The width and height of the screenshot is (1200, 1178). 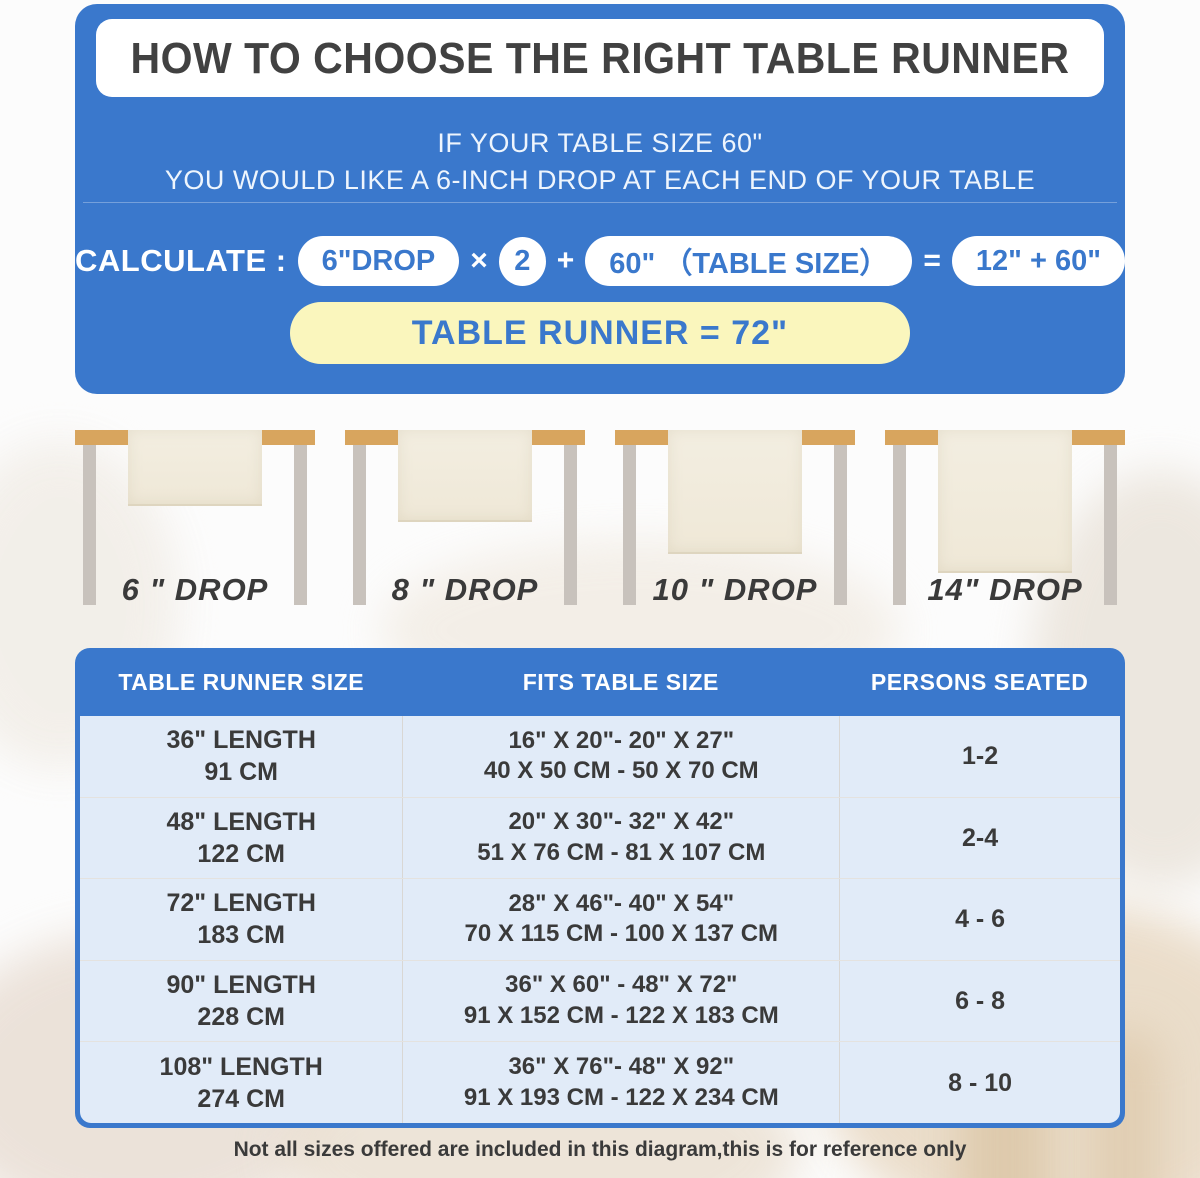 I want to click on subtitle-line-1: IF YOUR TABLE SIZE 60", so click(x=600, y=143).